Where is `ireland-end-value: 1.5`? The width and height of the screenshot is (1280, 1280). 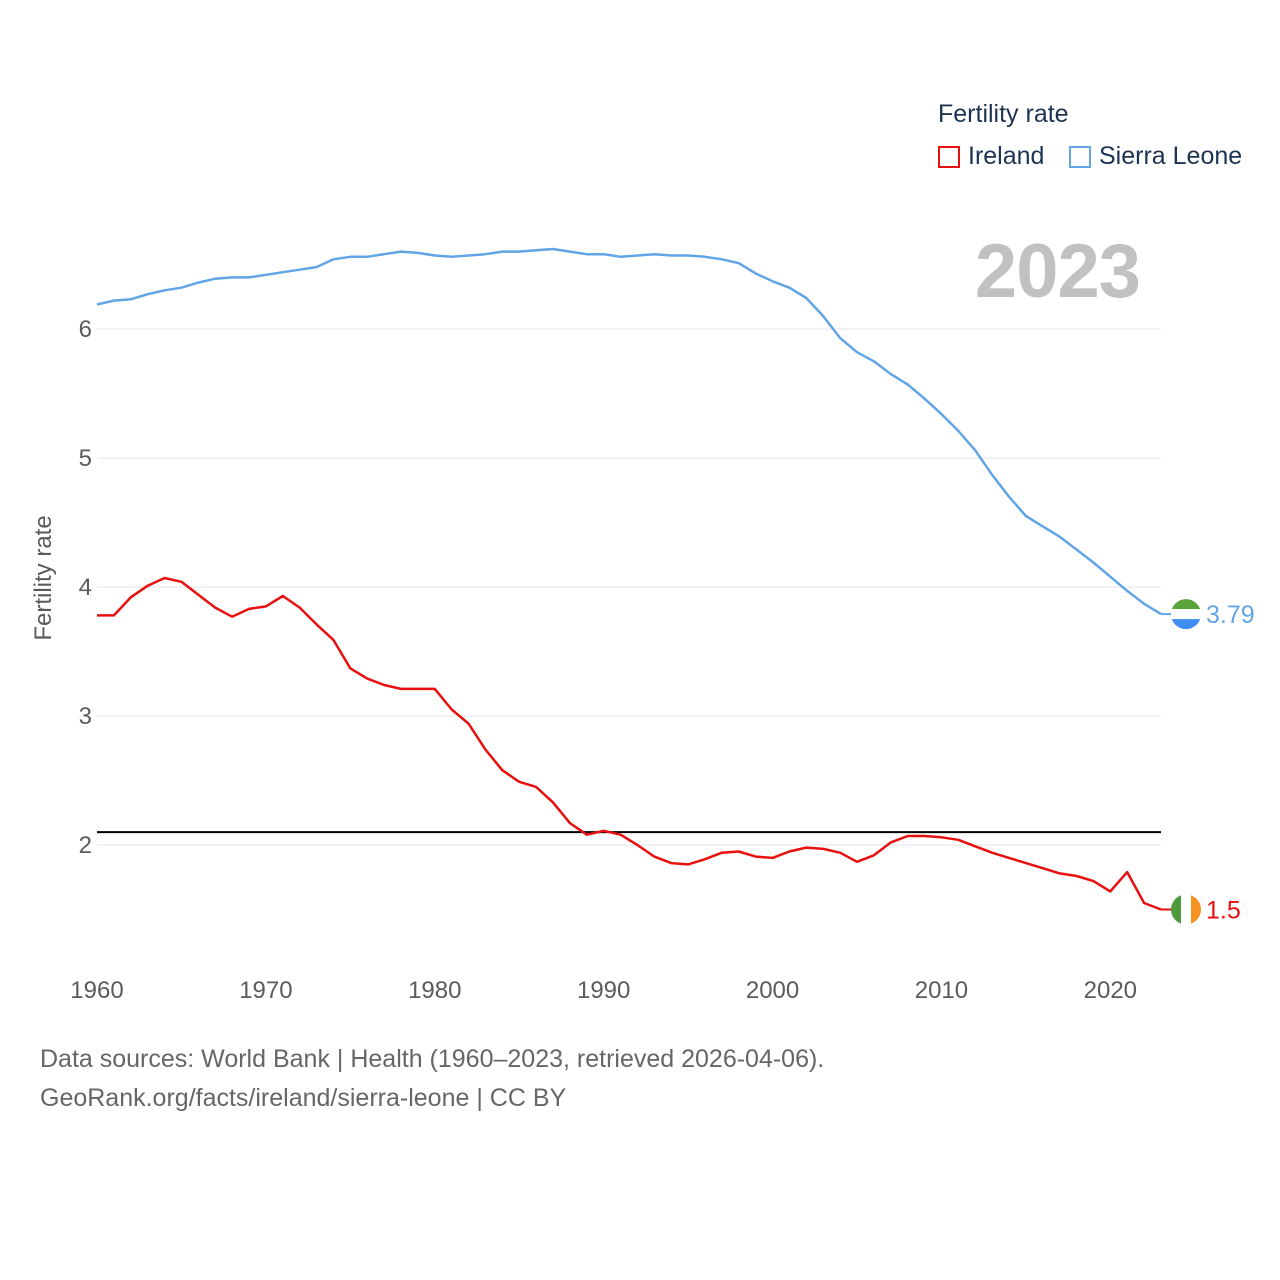
ireland-end-value: 1.5 is located at coordinates (1223, 911).